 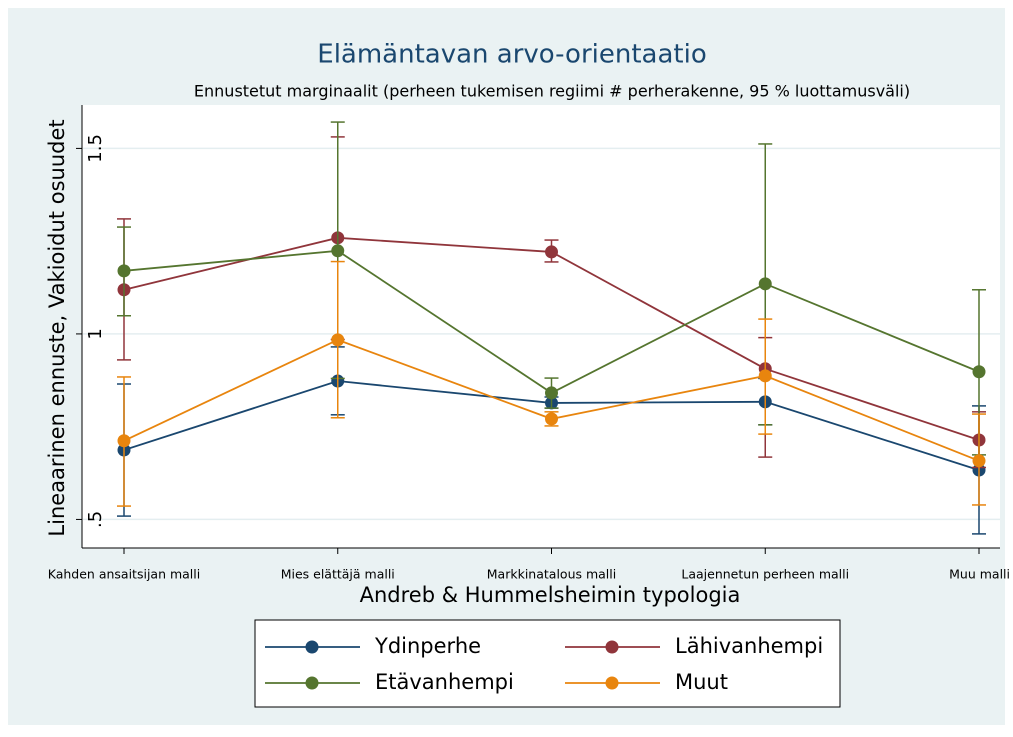 I want to click on y-tick-label: .5, so click(x=95, y=519).